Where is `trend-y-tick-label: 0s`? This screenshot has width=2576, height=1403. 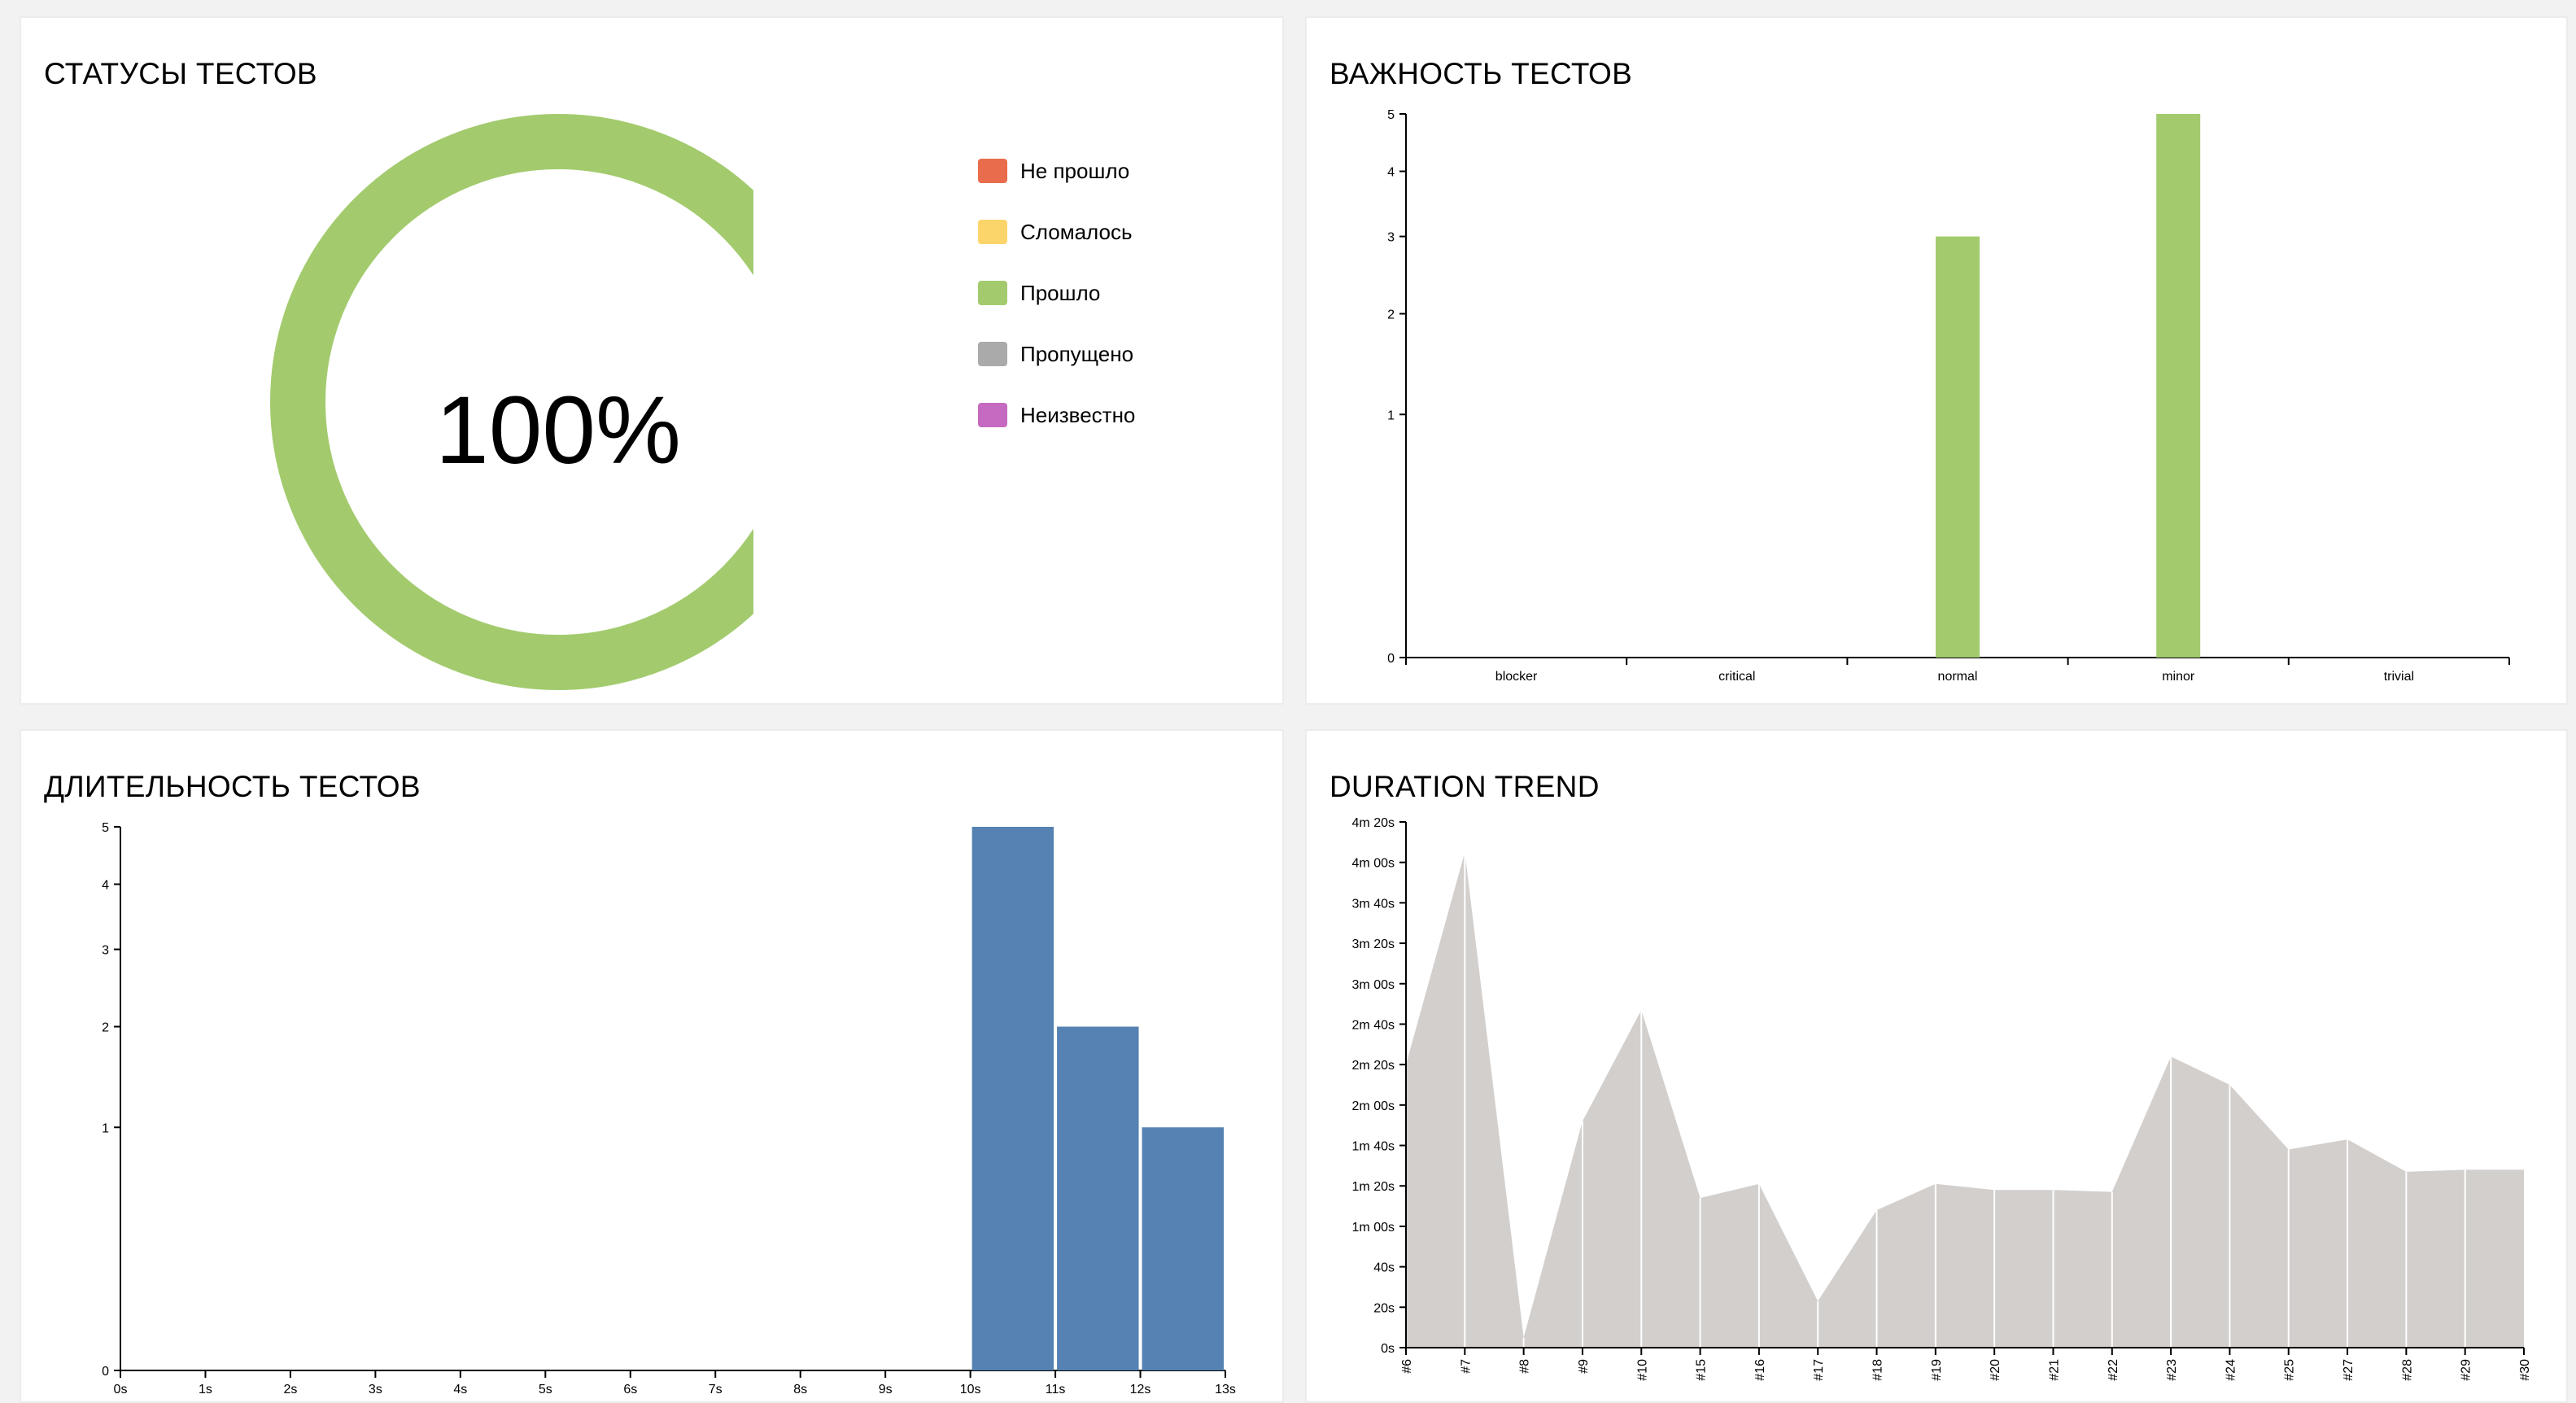 trend-y-tick-label: 0s is located at coordinates (1388, 1349).